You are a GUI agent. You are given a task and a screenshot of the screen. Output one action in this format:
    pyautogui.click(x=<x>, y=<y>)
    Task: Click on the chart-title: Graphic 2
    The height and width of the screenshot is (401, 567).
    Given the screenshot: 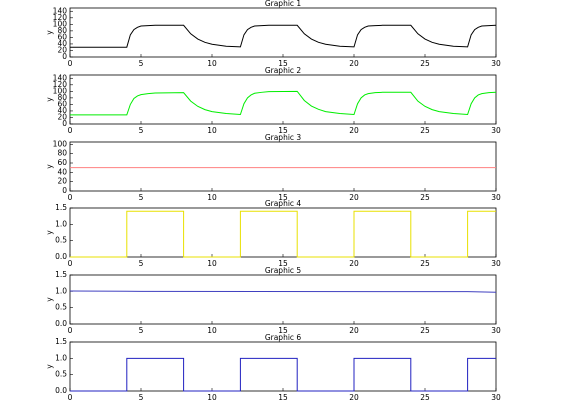 What is the action you would take?
    pyautogui.click(x=283, y=70)
    